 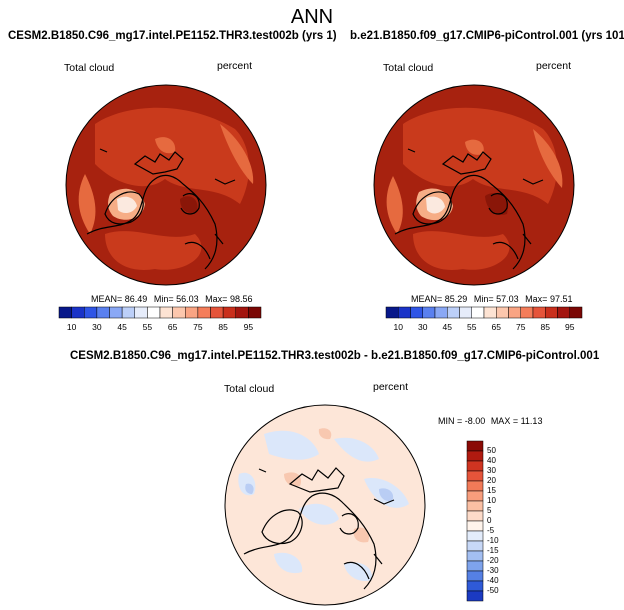 I want to click on right-units-label: percent, so click(x=554, y=66).